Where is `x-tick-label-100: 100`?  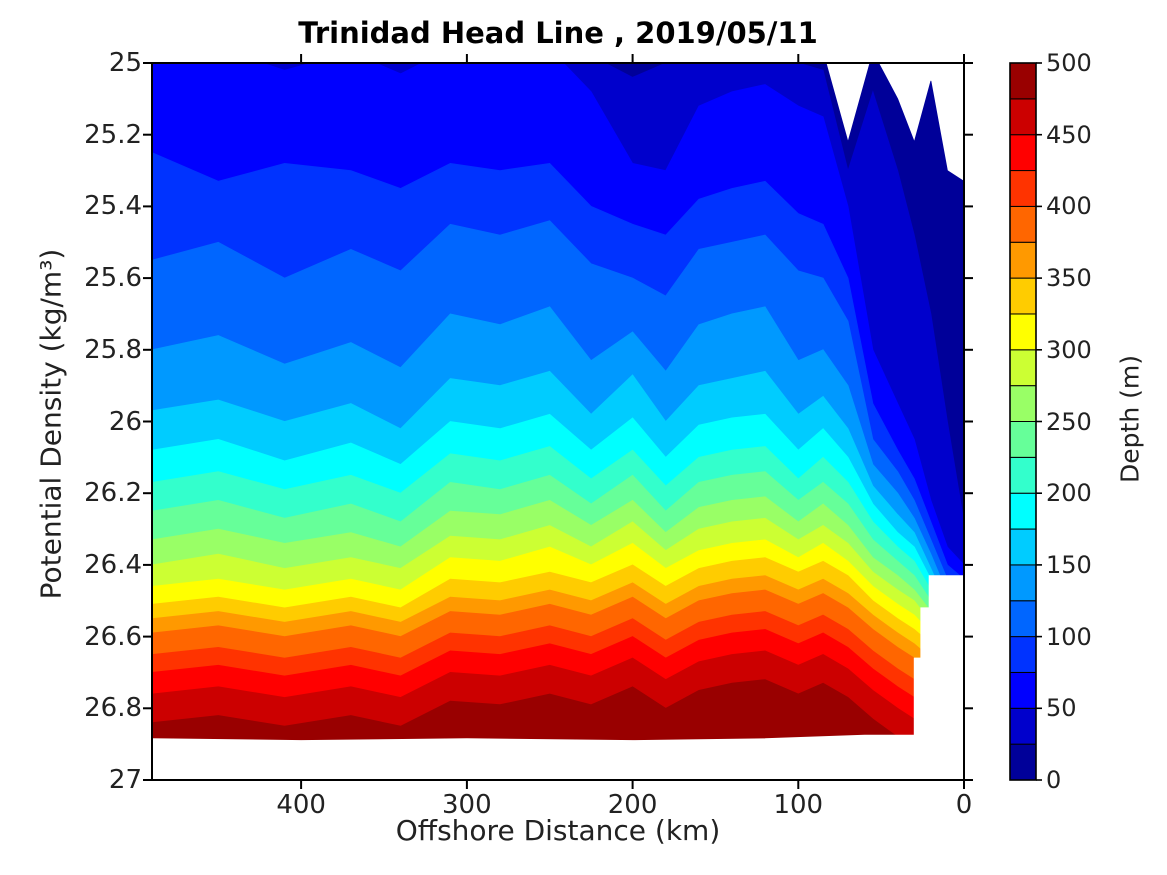 x-tick-label-100: 100 is located at coordinates (798, 805).